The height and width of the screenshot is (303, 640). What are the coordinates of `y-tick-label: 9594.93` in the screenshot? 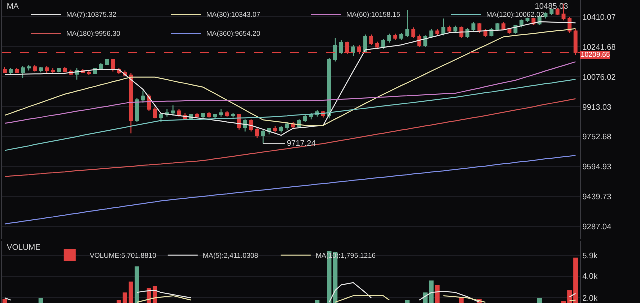 It's located at (597, 167).